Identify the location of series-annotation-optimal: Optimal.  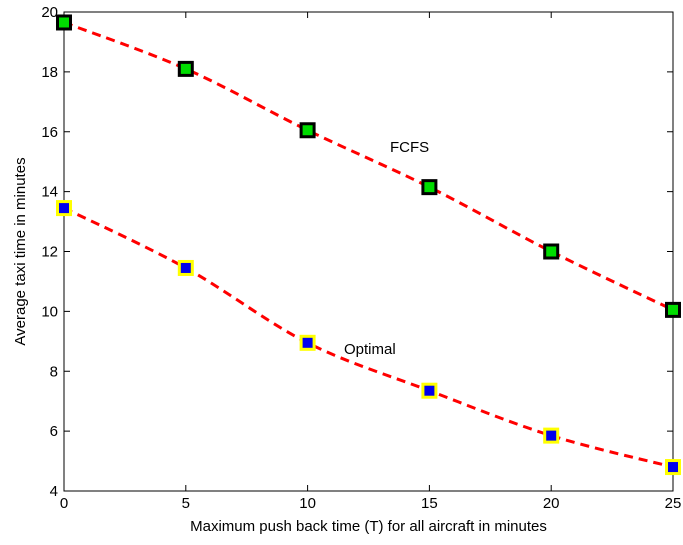
(370, 349).